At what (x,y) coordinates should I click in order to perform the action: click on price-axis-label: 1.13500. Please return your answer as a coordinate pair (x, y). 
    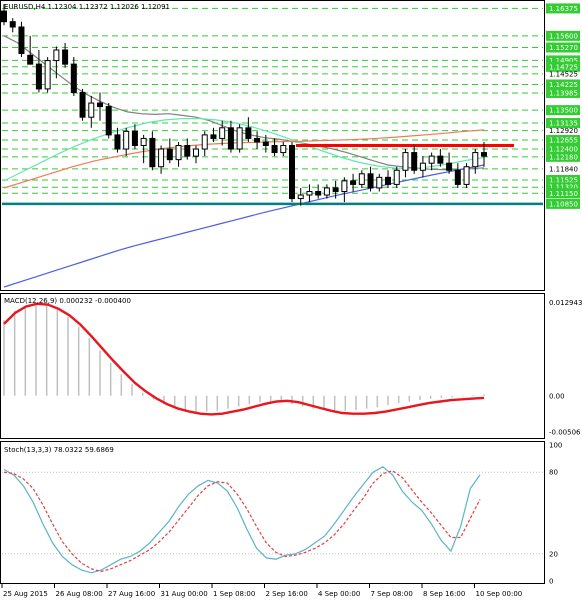
    Looking at the image, I should click on (563, 111).